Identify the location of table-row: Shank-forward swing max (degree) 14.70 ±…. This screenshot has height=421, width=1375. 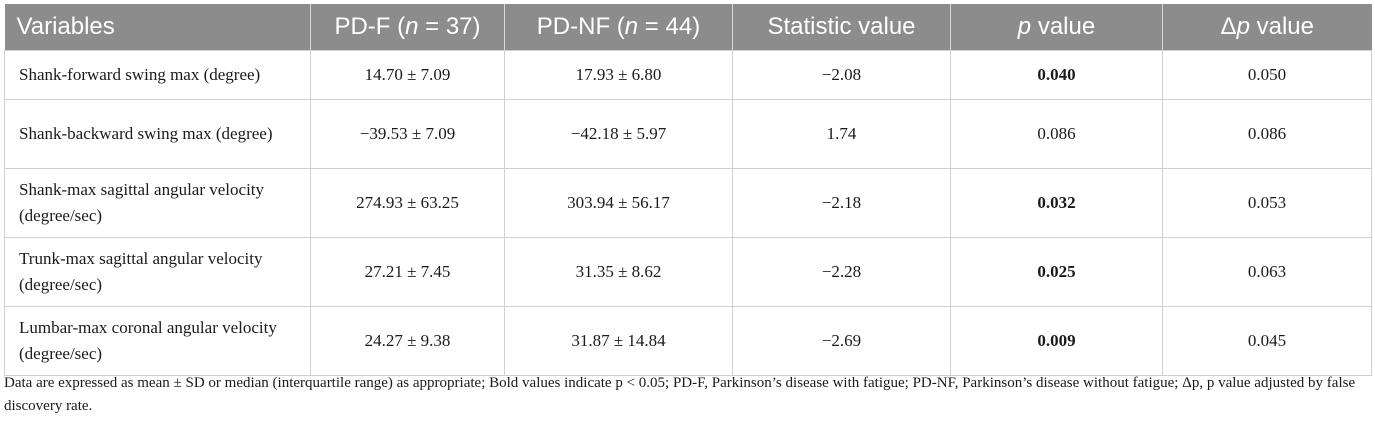
(688, 75).